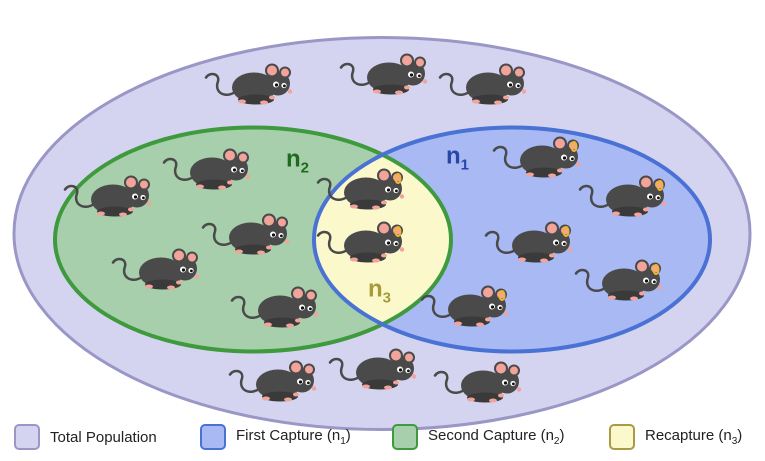  What do you see at coordinates (297, 161) in the screenshot?
I see `label-n2: n2` at bounding box center [297, 161].